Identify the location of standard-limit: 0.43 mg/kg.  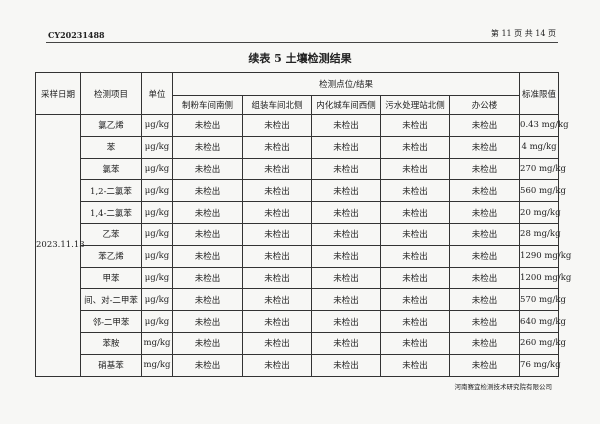
(544, 125).